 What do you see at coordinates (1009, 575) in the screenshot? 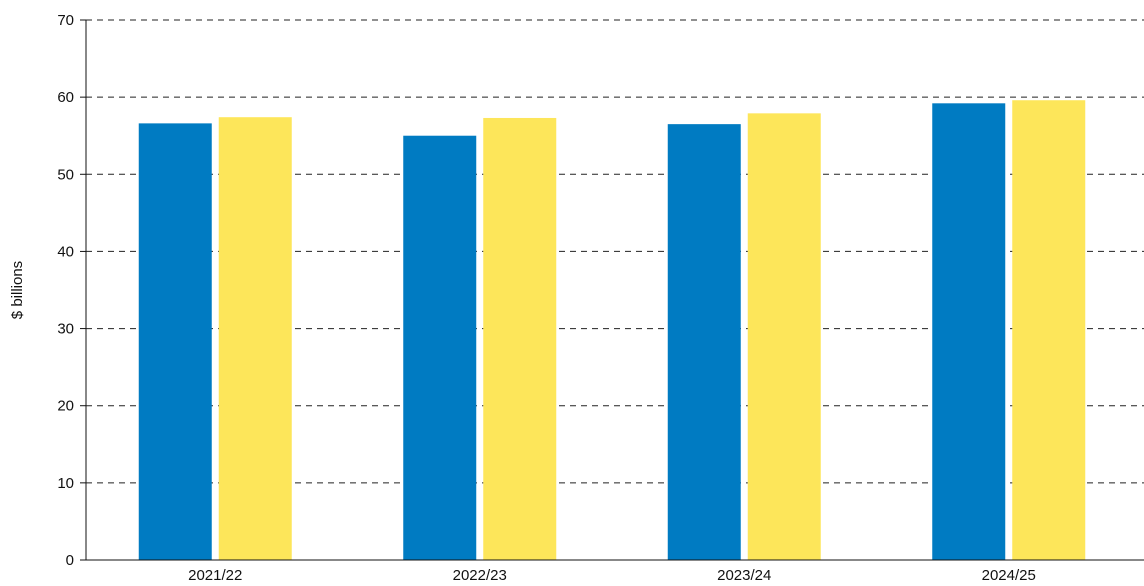
I see `x-tick-label: 2024/25` at bounding box center [1009, 575].